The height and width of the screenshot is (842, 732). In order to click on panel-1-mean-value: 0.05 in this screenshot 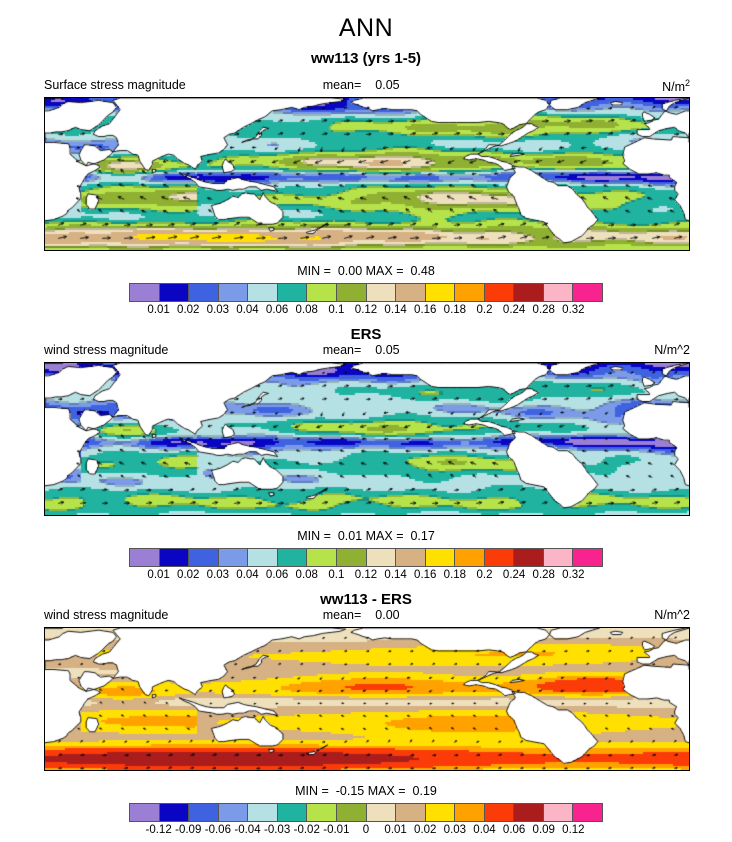, I will do `click(387, 85)`.